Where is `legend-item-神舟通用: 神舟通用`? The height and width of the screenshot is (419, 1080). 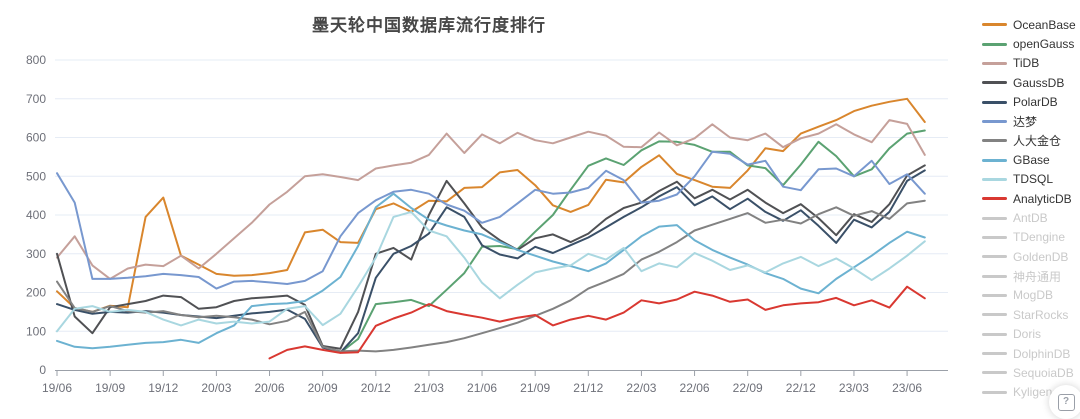 legend-item-神舟通用: 神舟通用 is located at coordinates (1031, 275).